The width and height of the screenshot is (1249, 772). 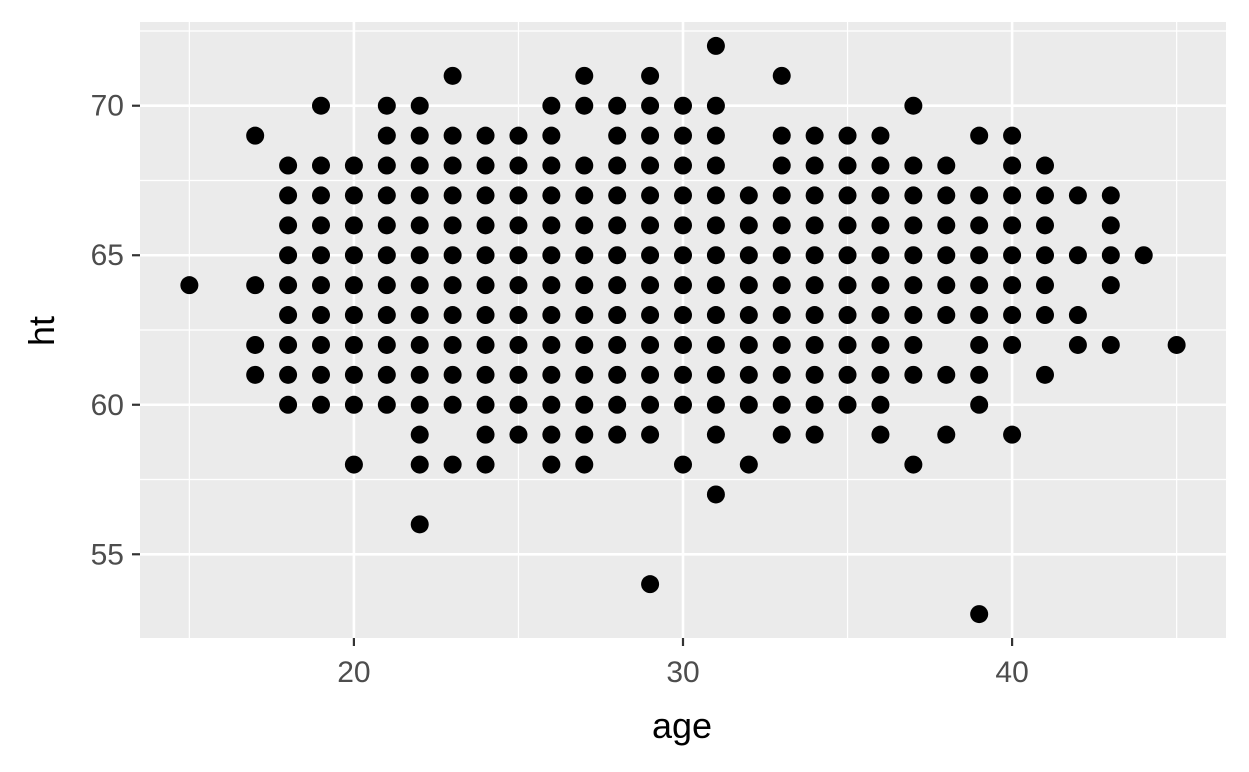 What do you see at coordinates (682, 725) in the screenshot?
I see `x-axis-title: age` at bounding box center [682, 725].